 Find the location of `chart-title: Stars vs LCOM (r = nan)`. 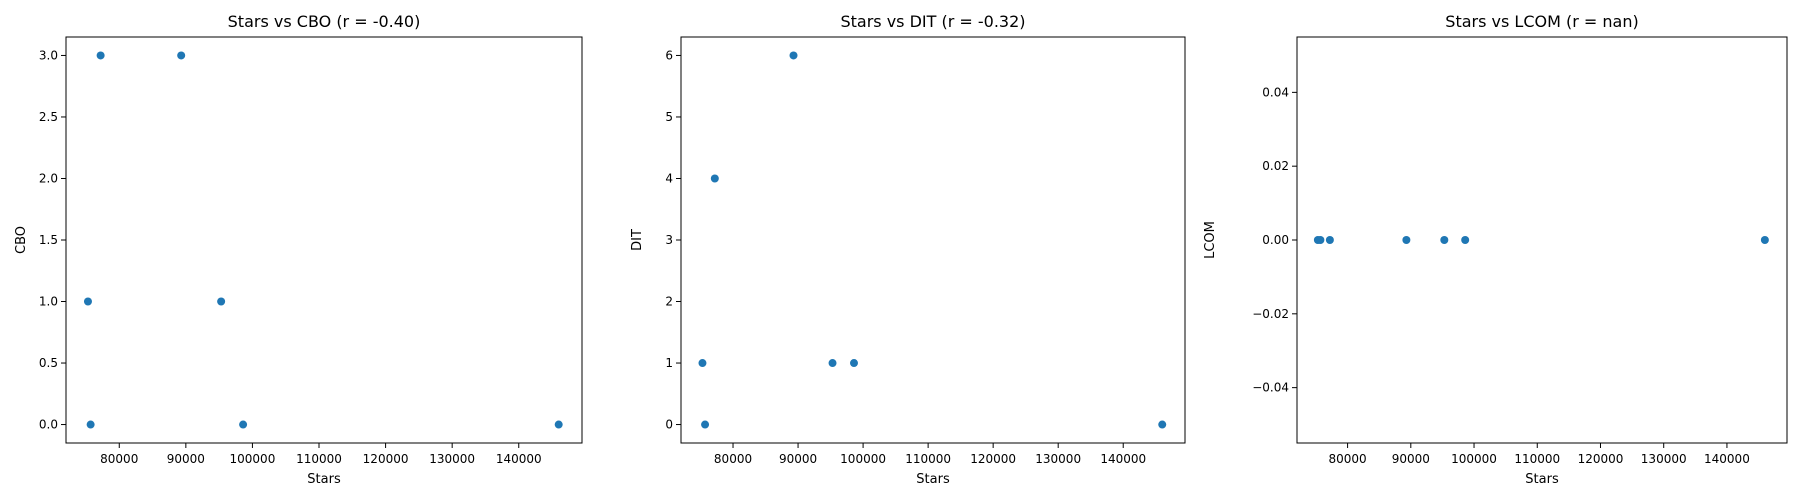

chart-title: Stars vs LCOM (r = nan) is located at coordinates (1541, 21).